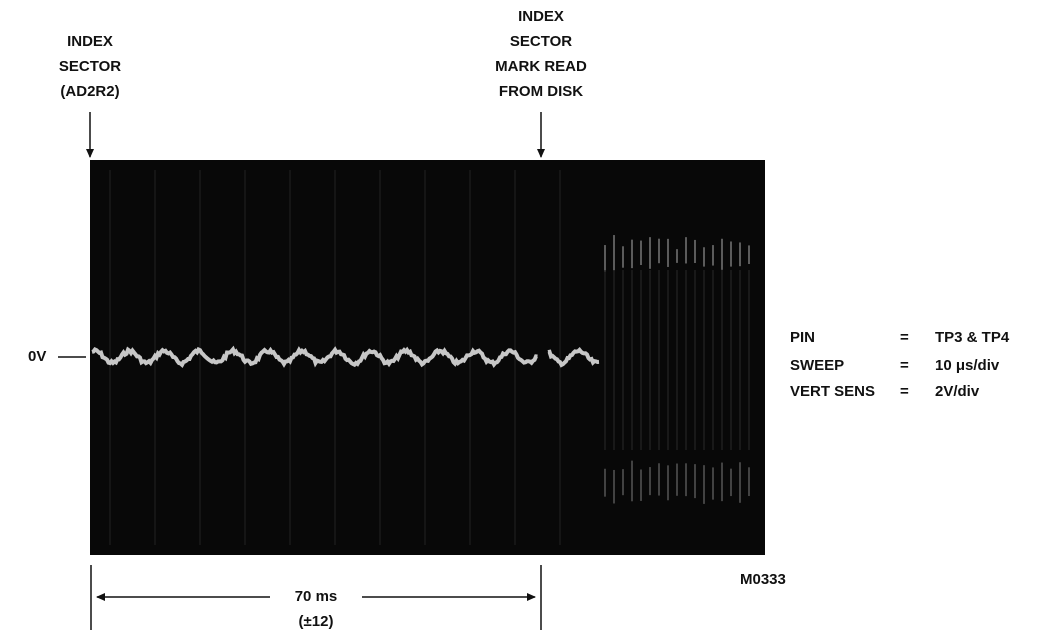  Describe the element at coordinates (967, 365) in the screenshot. I see `setting-value: 10 μs/div` at that location.